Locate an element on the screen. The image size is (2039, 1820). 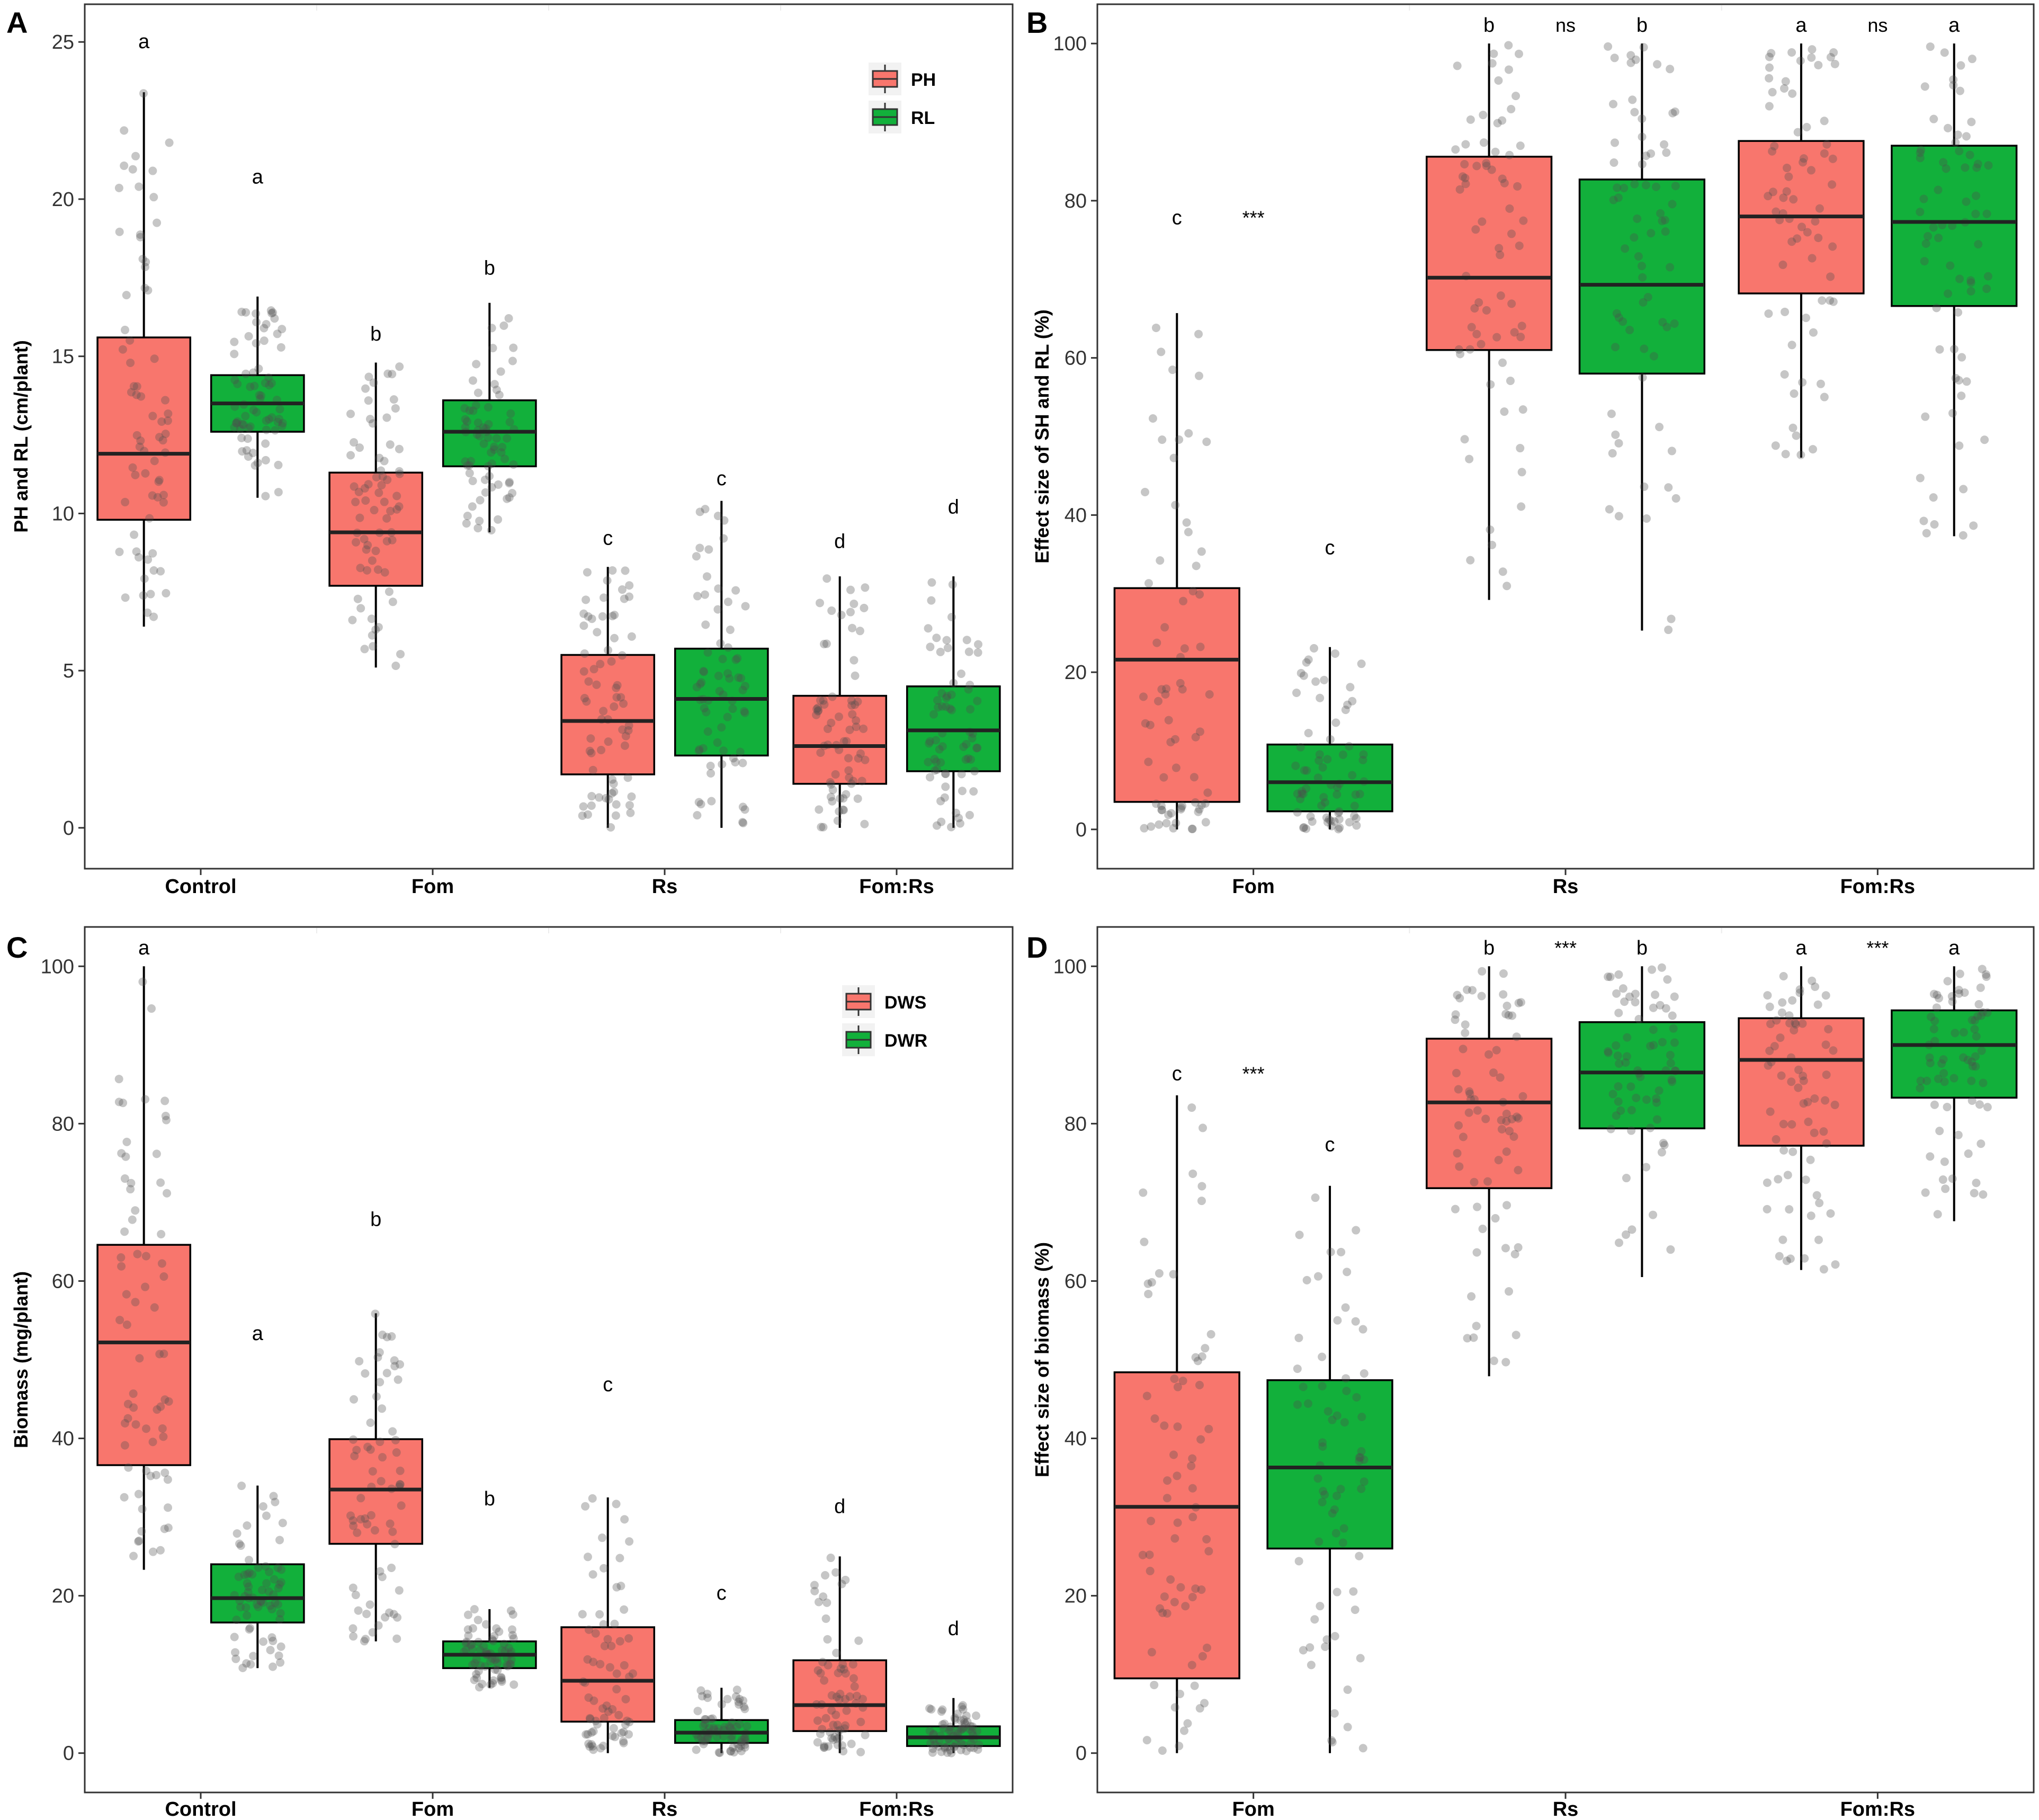
y-tick-label: 100 is located at coordinates (1070, 967).